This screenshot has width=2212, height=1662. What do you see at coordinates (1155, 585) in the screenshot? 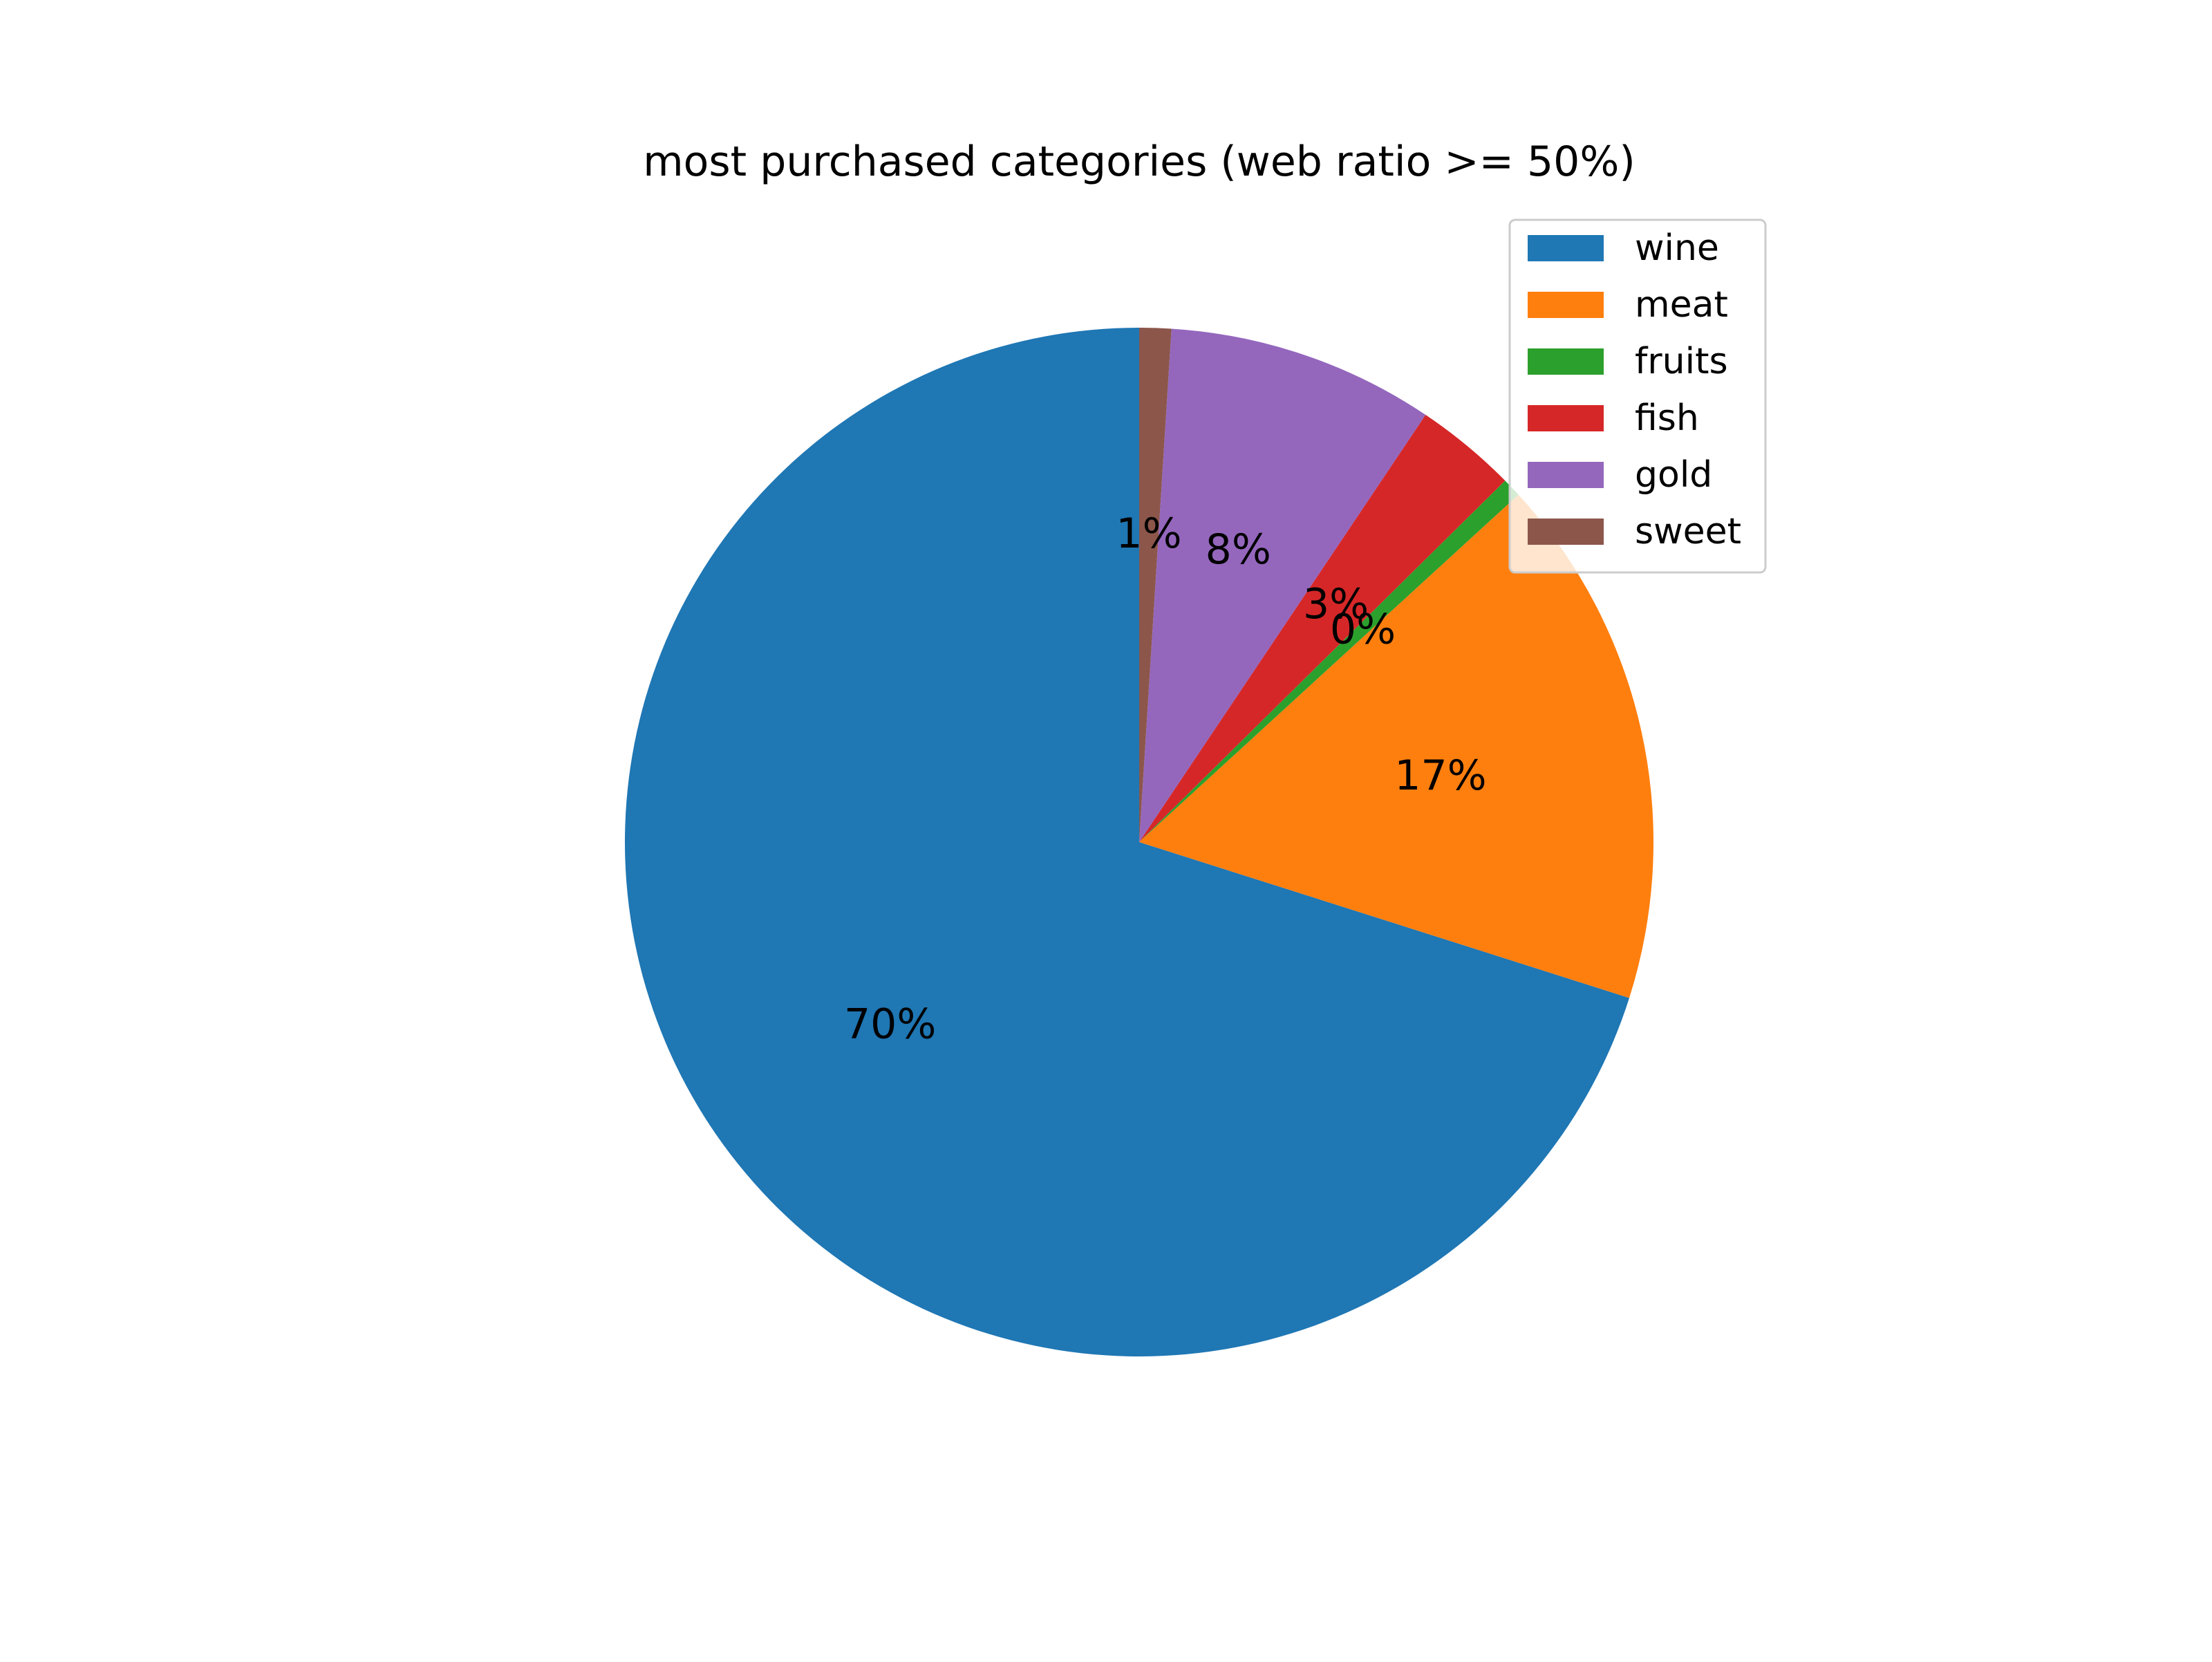
I see `pie-slice-sweet` at bounding box center [1155, 585].